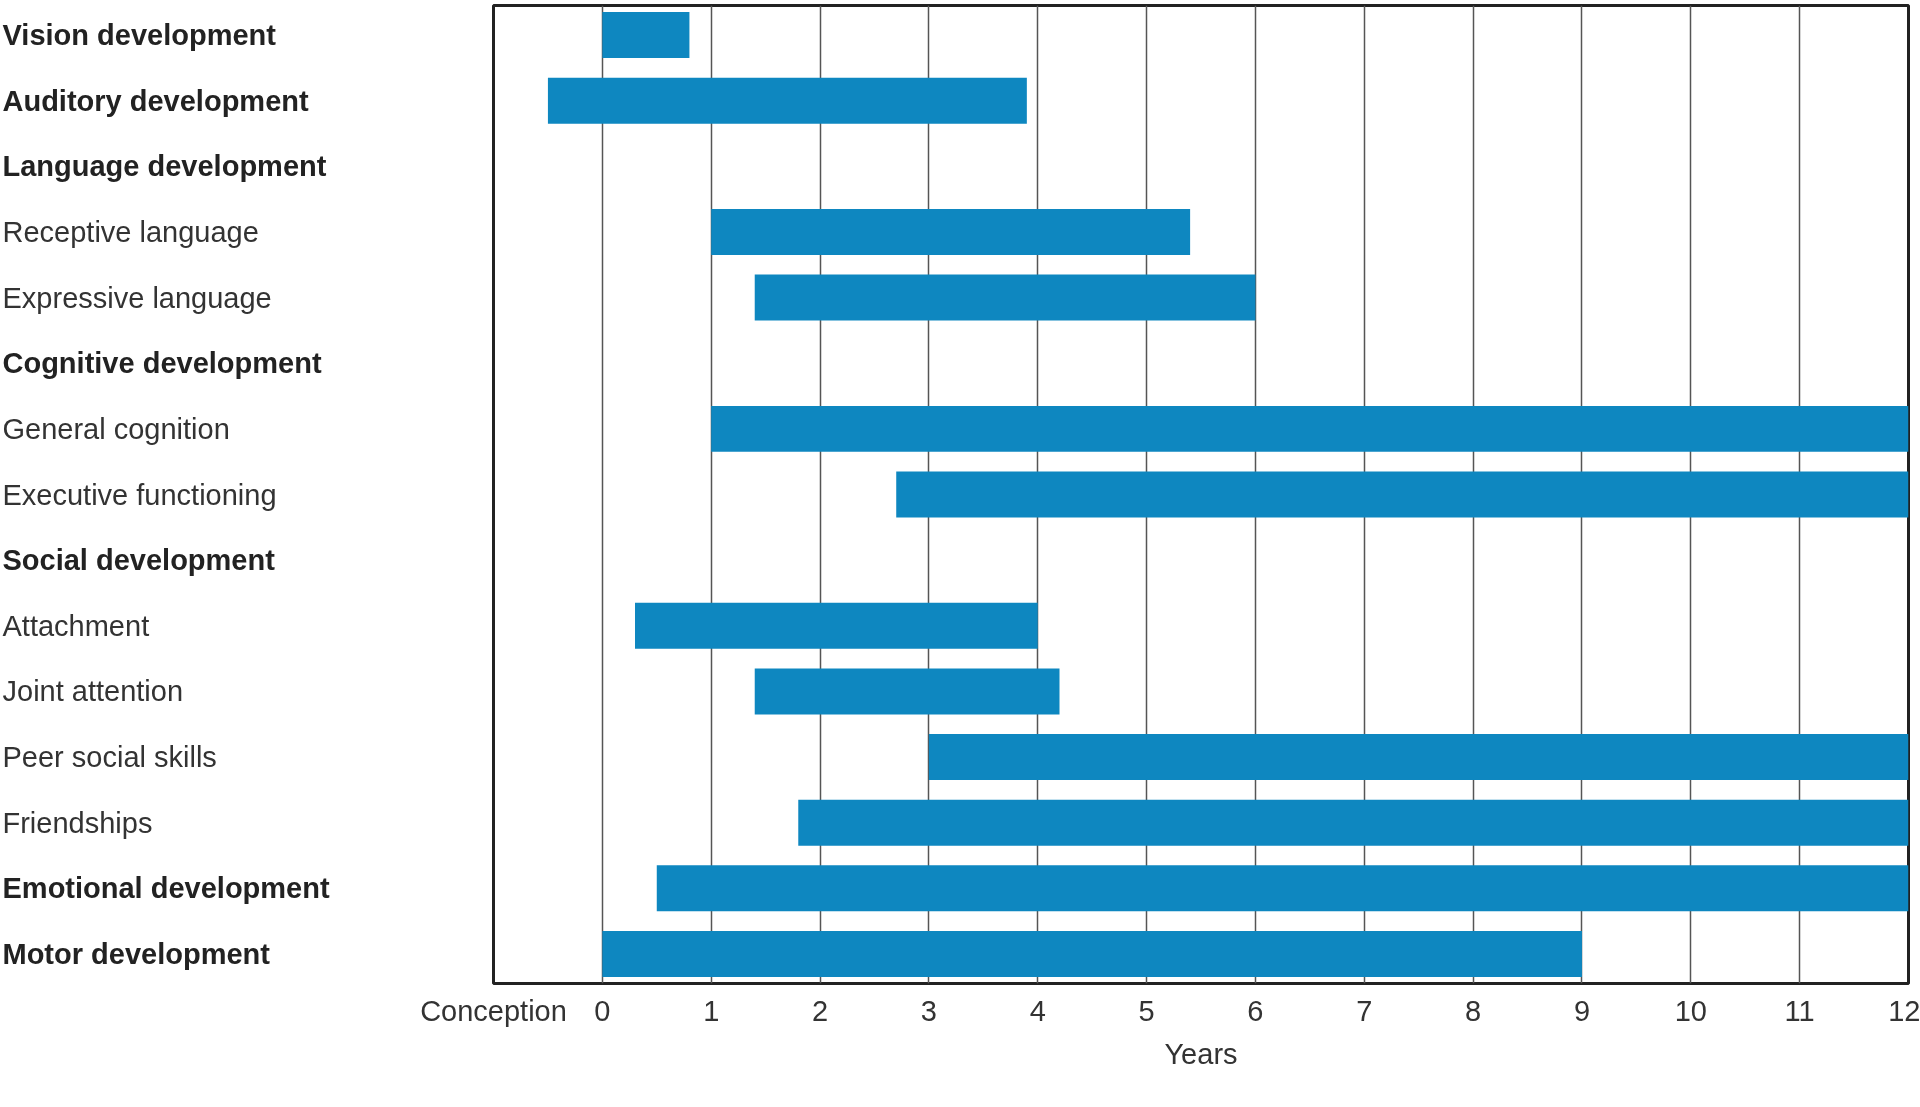 This screenshot has height=1107, width=1920. Describe the element at coordinates (130, 231) in the screenshot. I see `y-tick-label: Receptive language` at that location.